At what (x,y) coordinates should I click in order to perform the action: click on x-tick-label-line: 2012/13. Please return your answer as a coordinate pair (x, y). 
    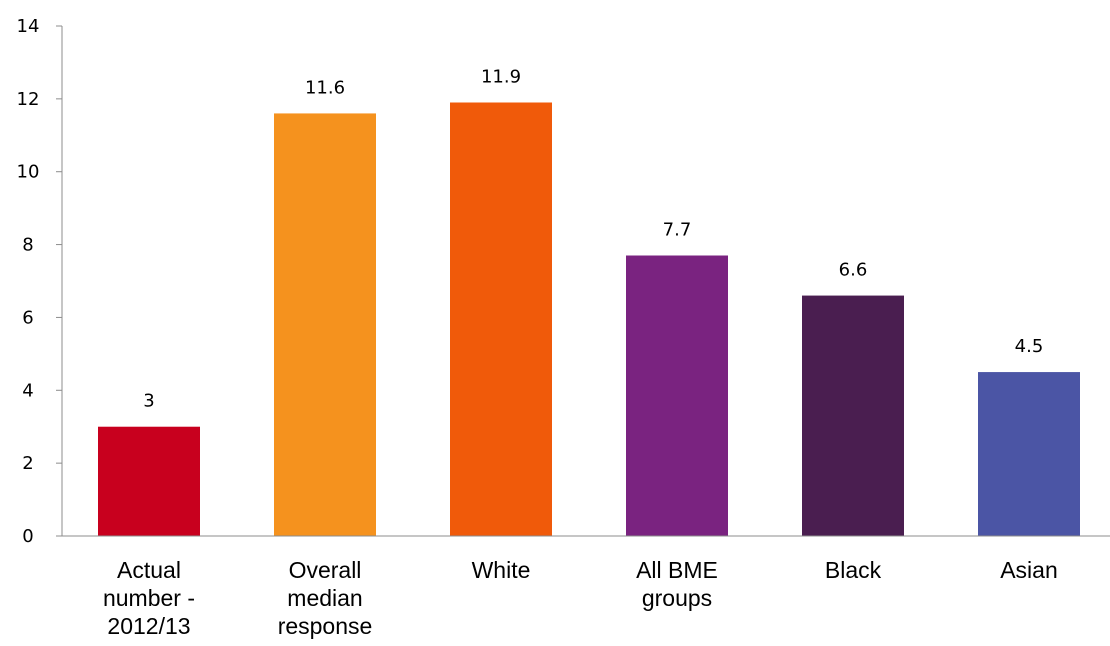
    Looking at the image, I should click on (148, 626).